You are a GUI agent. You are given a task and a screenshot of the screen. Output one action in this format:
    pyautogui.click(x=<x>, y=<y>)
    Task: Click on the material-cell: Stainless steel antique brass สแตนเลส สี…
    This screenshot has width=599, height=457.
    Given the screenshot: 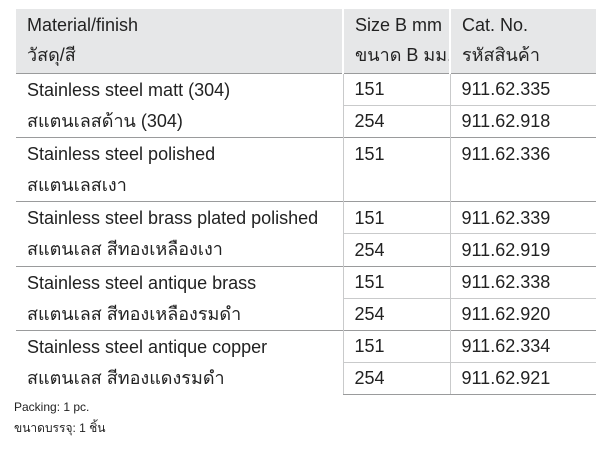 What is the action you would take?
    pyautogui.click(x=179, y=298)
    